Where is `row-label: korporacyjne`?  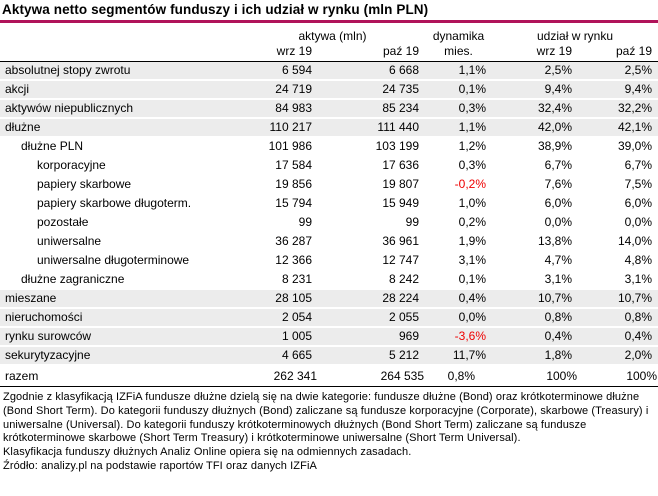
row-label: korporacyjne is located at coordinates (120, 166).